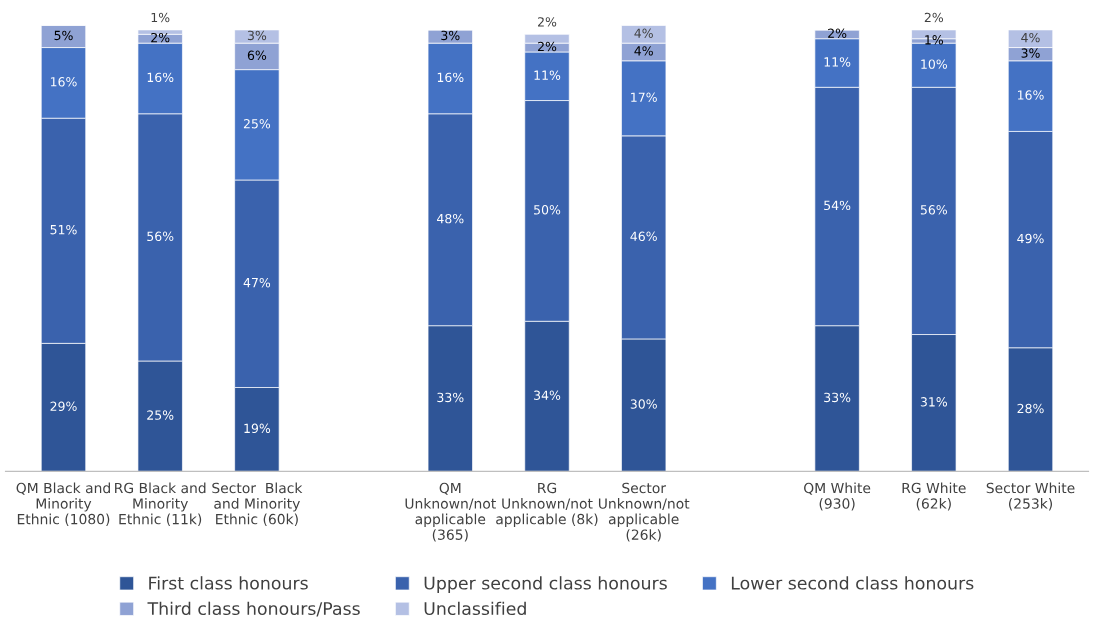  What do you see at coordinates (837, 205) in the screenshot?
I see `data-label: 54%` at bounding box center [837, 205].